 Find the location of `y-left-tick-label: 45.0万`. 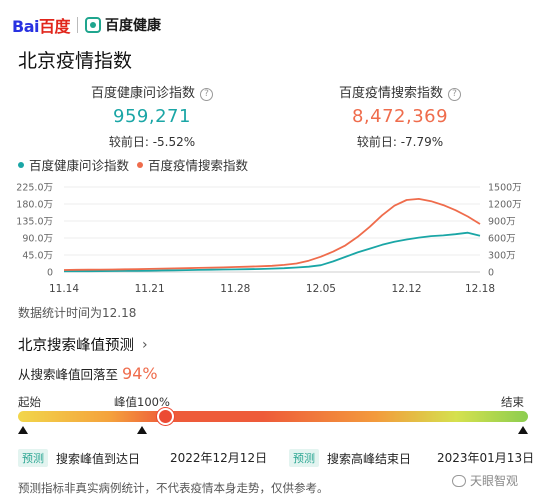

y-left-tick-label: 45.0万 is located at coordinates (37, 256).